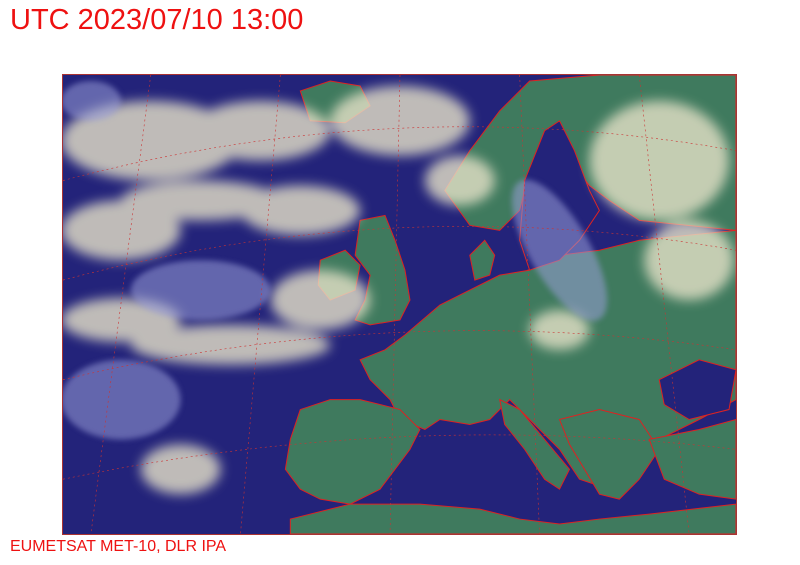  What do you see at coordinates (692, 459) in the screenshot?
I see `land-turkey` at bounding box center [692, 459].